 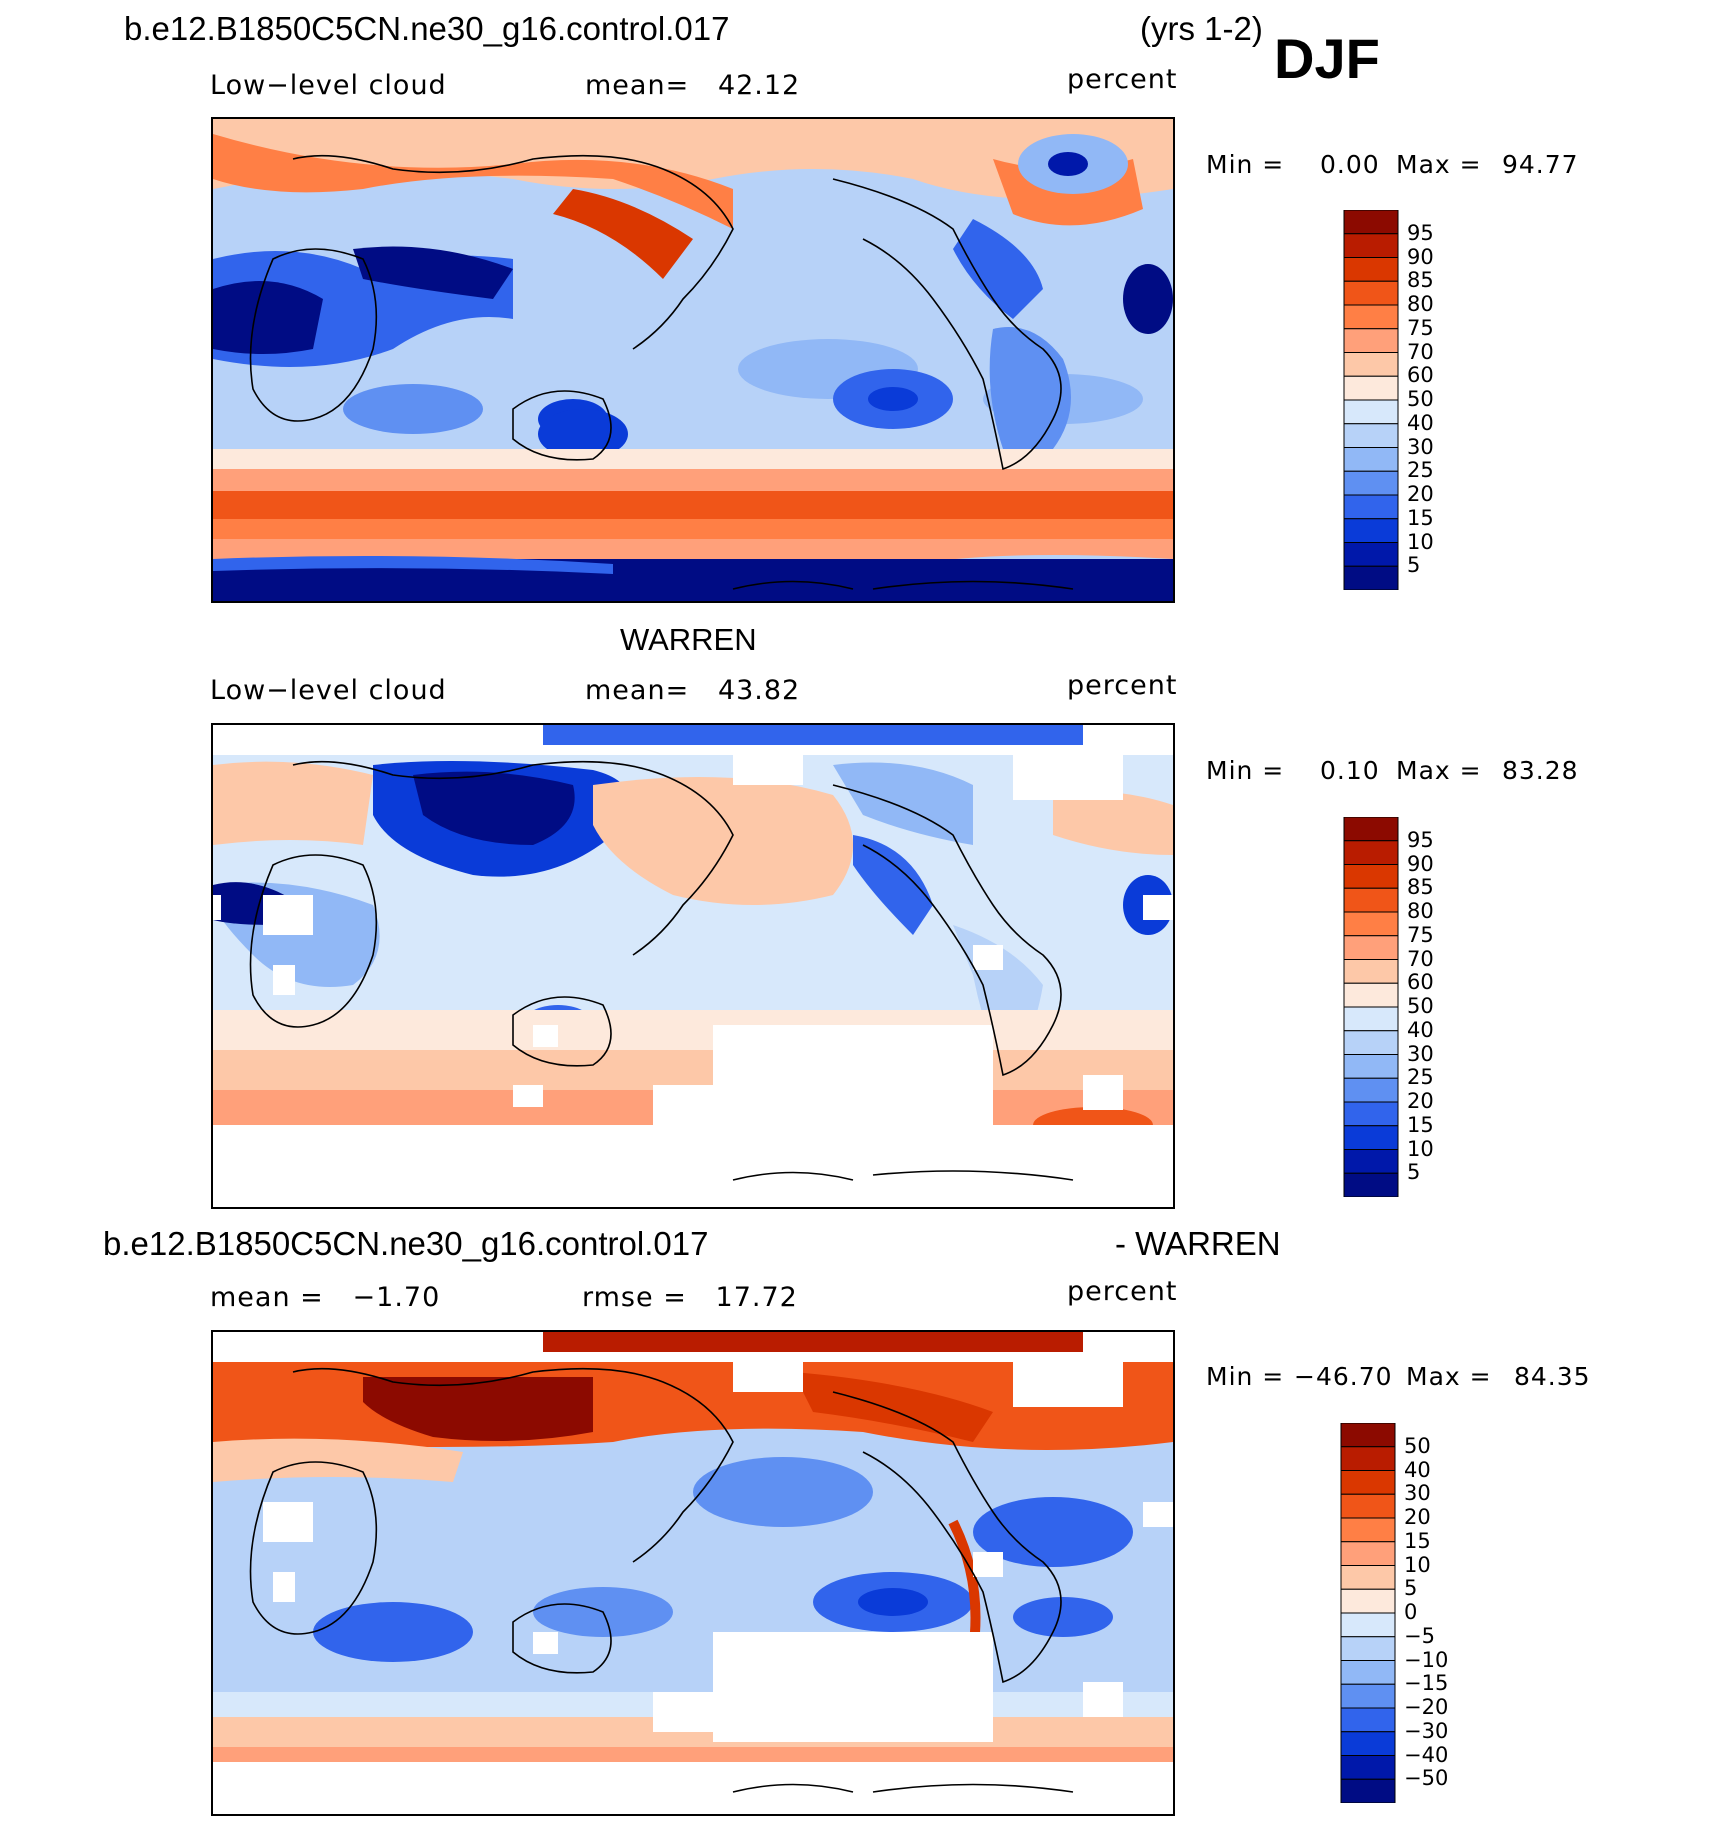 What do you see at coordinates (1245, 164) in the screenshot?
I see `panel1-min-label: Min =` at bounding box center [1245, 164].